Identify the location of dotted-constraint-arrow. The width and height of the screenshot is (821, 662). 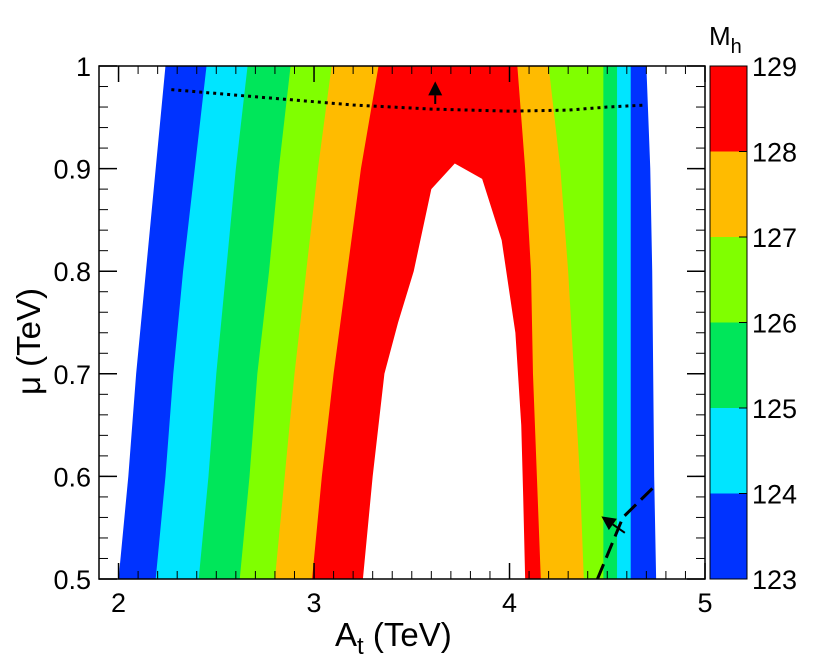
(435, 92).